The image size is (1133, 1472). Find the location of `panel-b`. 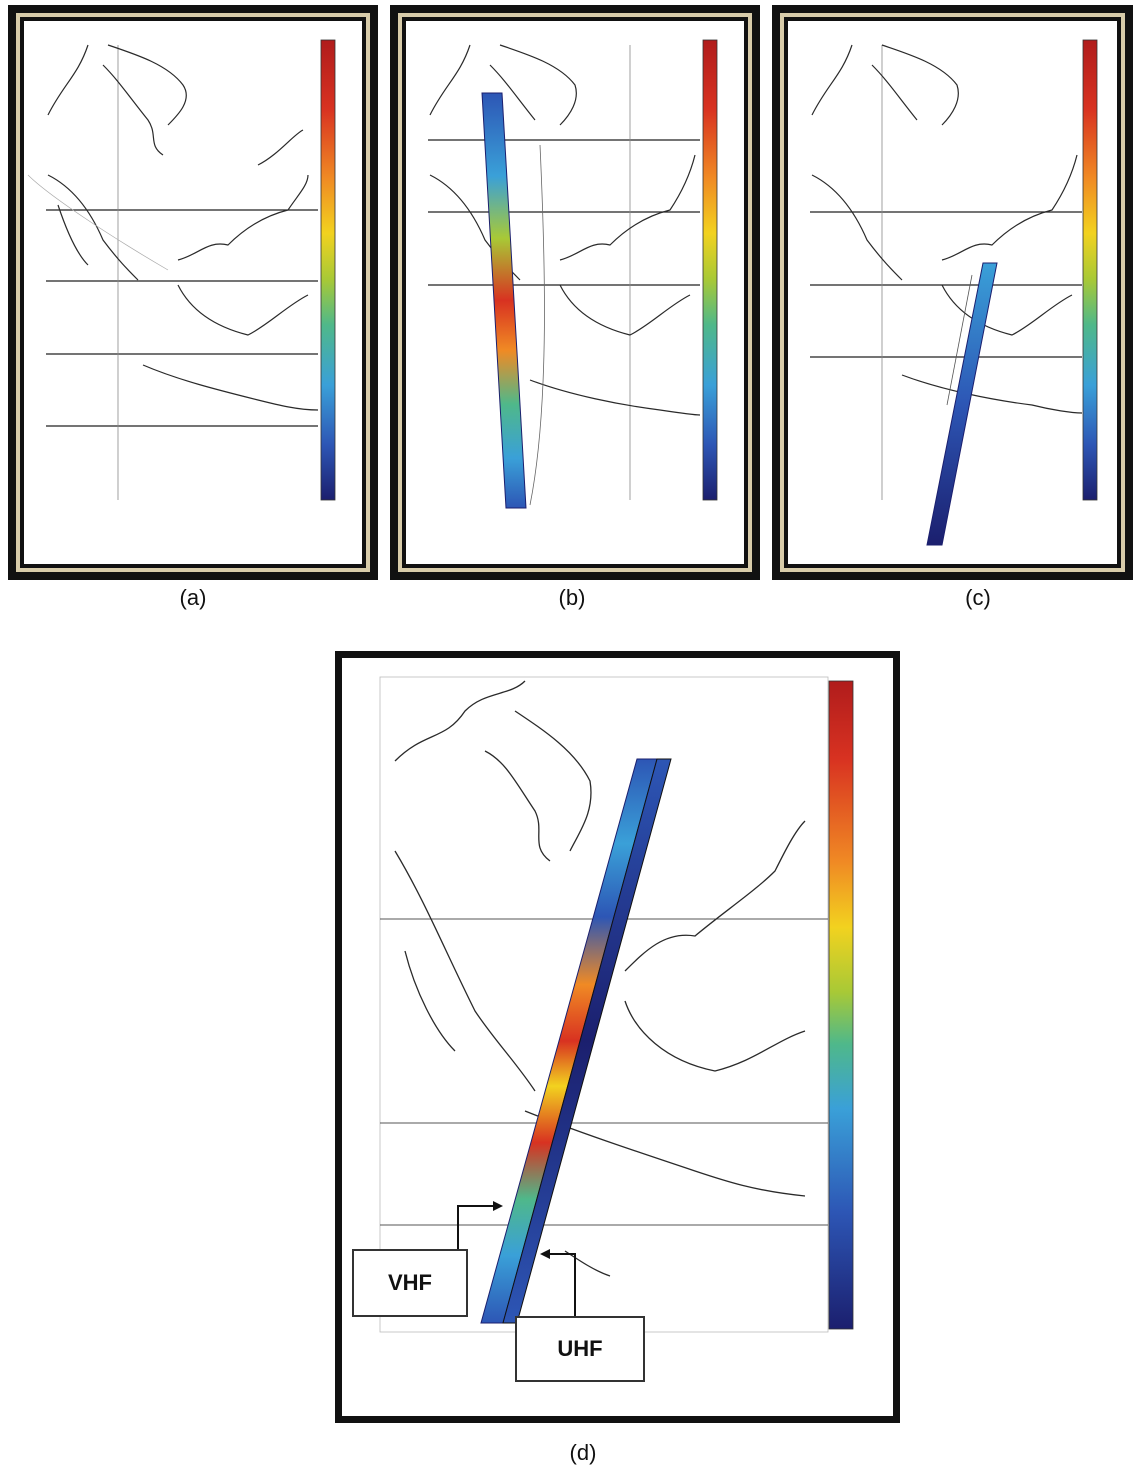

panel-b is located at coordinates (575, 292).